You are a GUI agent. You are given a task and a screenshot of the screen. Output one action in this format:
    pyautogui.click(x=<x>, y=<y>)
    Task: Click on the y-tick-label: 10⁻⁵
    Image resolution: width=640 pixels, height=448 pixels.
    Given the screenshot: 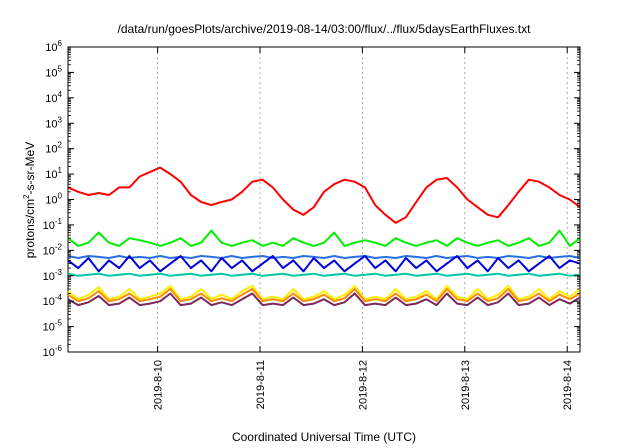 What is the action you would take?
    pyautogui.click(x=53, y=326)
    